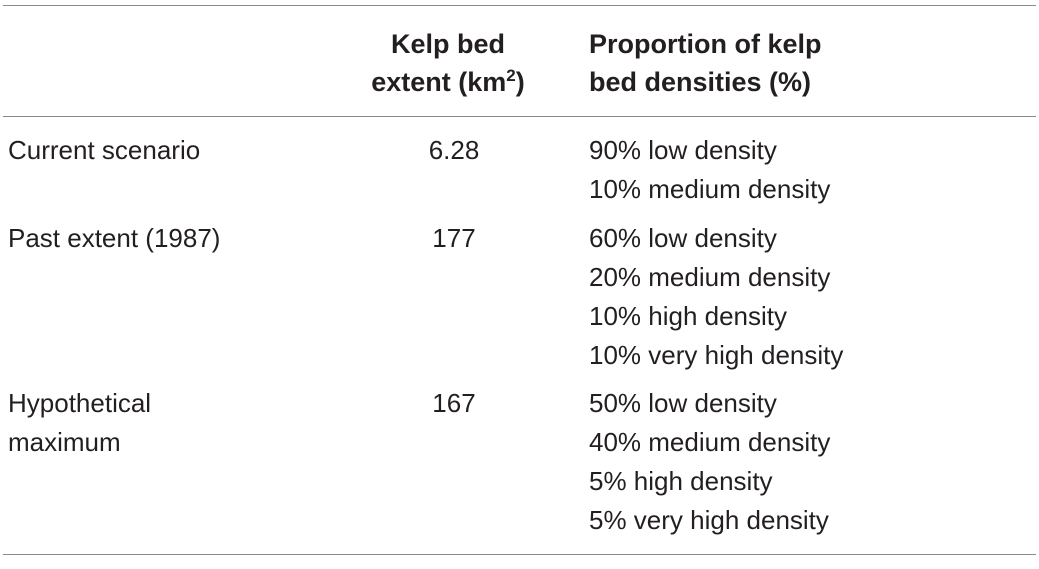  Describe the element at coordinates (162, 467) in the screenshot. I see `scenario-cell: Hypothetical maximum` at that location.